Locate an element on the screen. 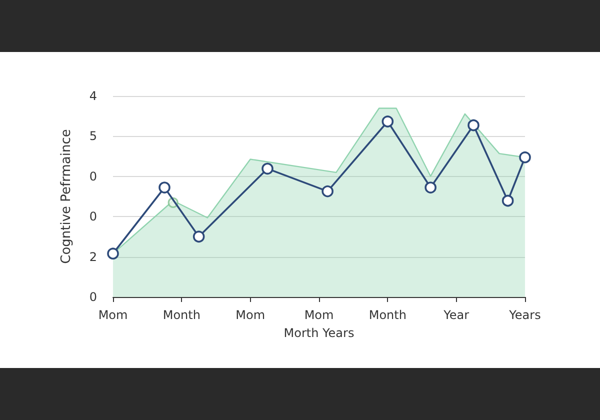 The width and height of the screenshot is (600, 420). text: 4 is located at coordinates (93, 96).